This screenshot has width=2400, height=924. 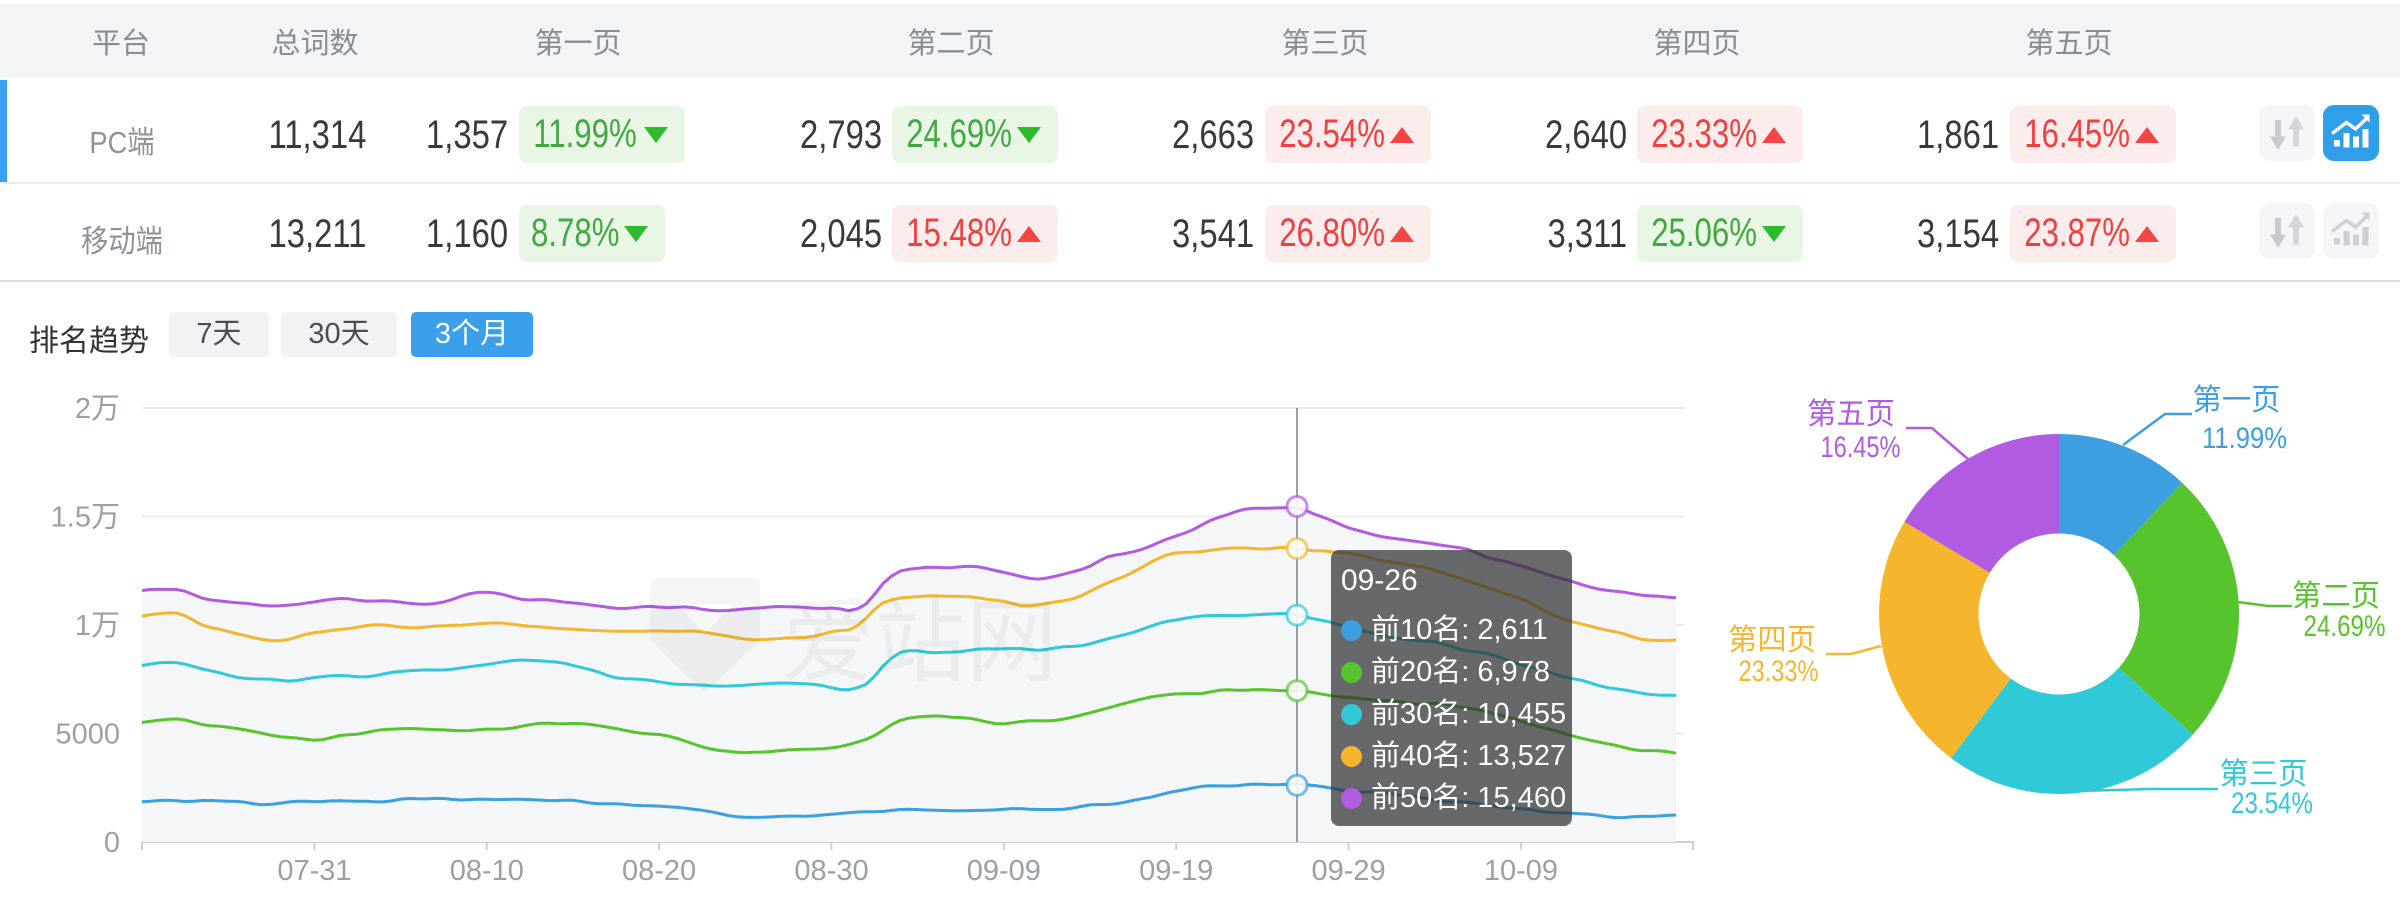 What do you see at coordinates (1779, 671) in the screenshot?
I see `svg-text: 23.33%` at bounding box center [1779, 671].